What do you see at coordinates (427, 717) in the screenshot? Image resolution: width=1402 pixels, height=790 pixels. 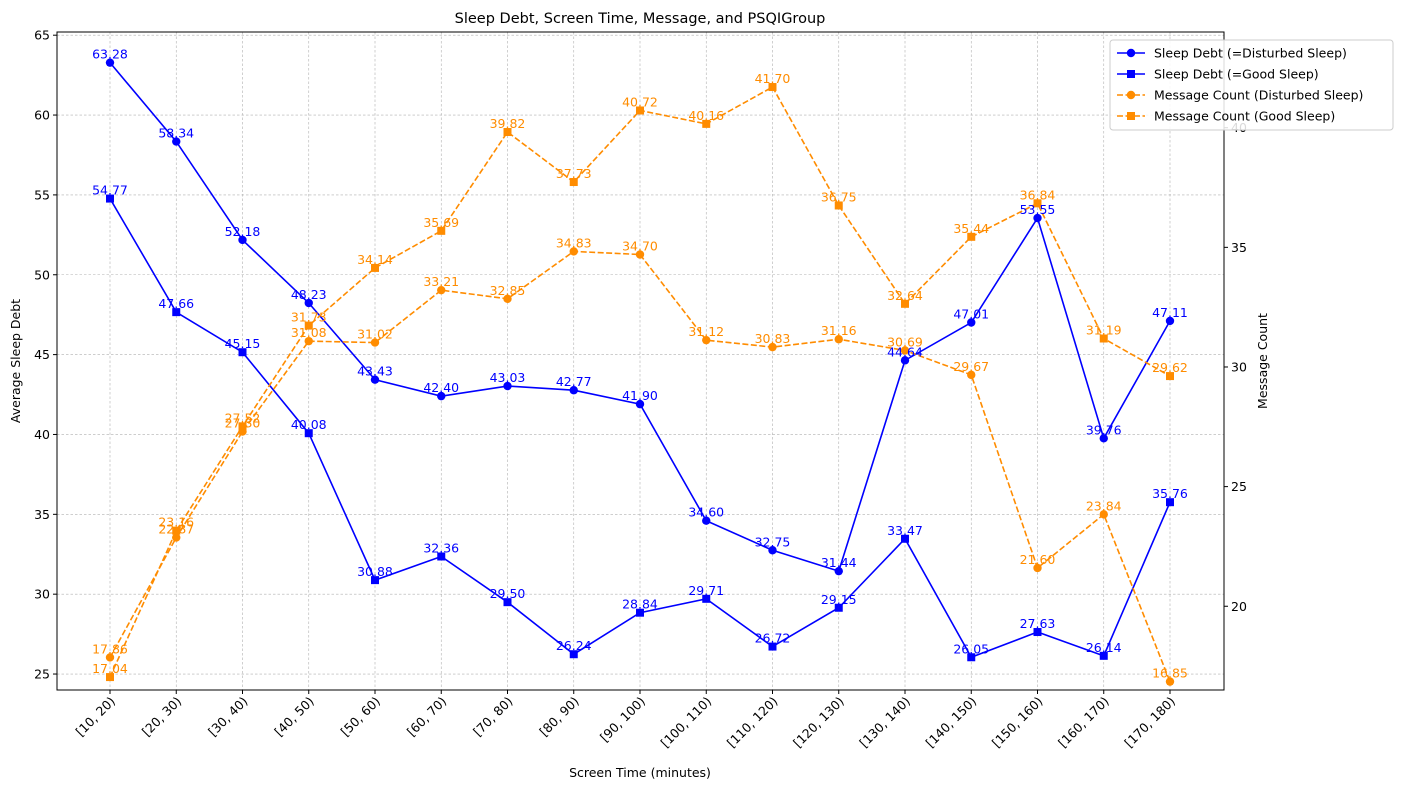 I see `x-tick-label: [60, 70)` at bounding box center [427, 717].